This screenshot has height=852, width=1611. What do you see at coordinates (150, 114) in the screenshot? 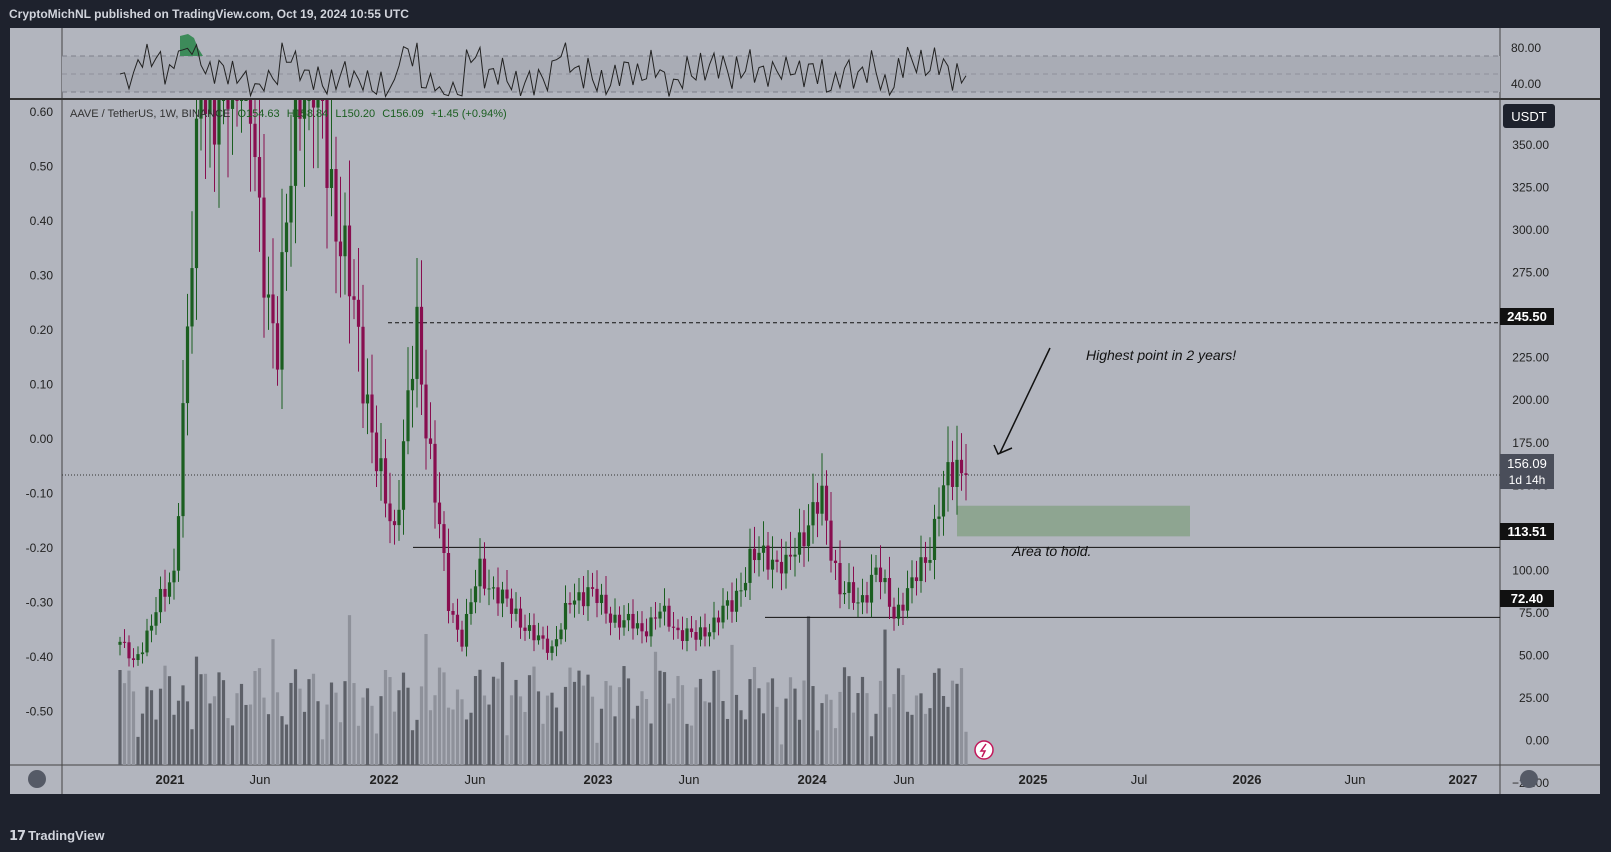
I see `legend-symbol: AAVE / TetherUS, 1W, BINANCE` at bounding box center [150, 114].